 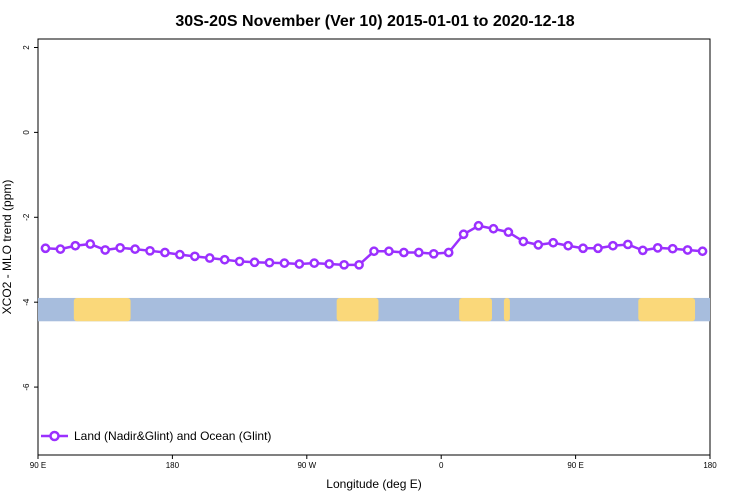 I want to click on y-tick-label-3: -4, so click(x=26, y=302).